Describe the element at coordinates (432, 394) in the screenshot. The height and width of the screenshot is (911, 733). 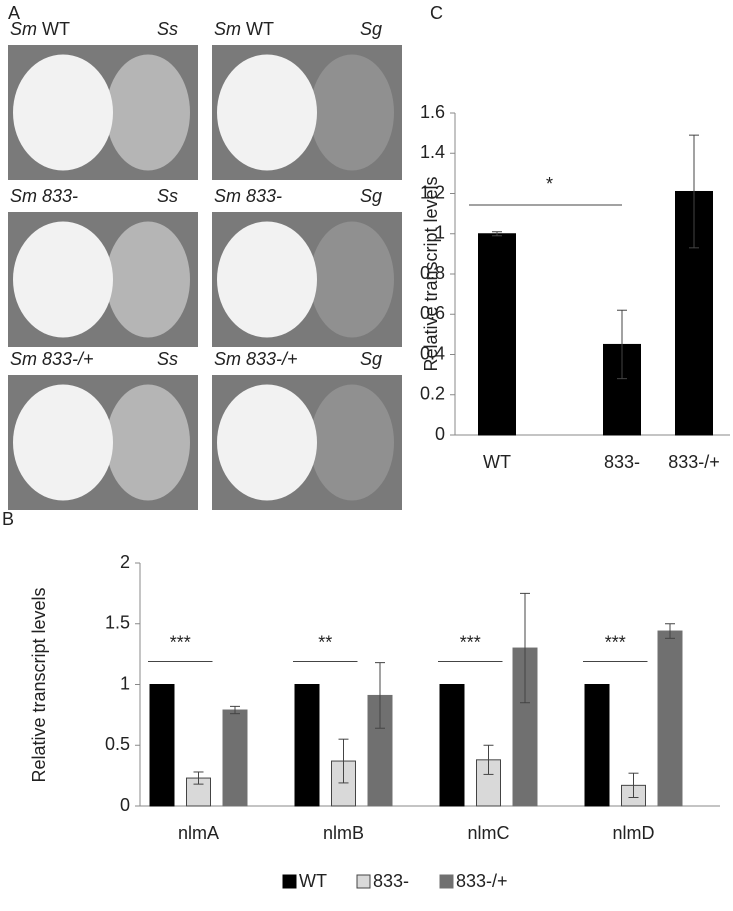
I see `y-tick-label: 0.2` at that location.